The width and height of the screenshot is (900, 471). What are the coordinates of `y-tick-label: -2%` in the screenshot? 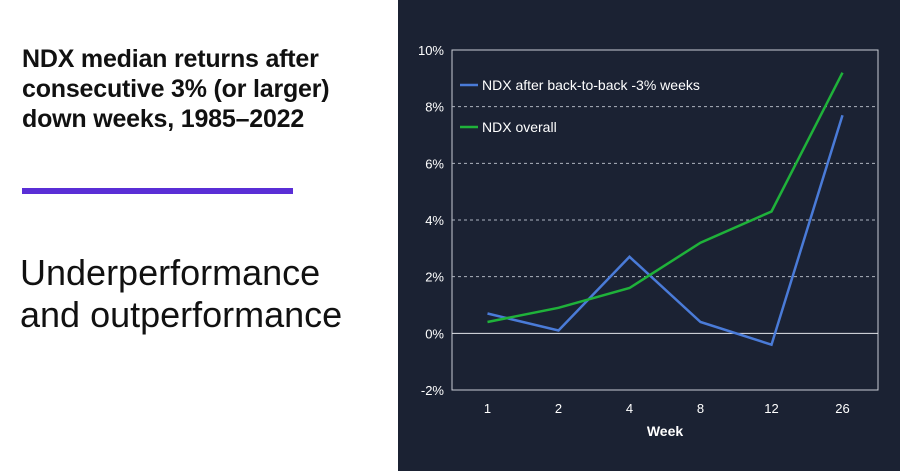 It's located at (433, 390).